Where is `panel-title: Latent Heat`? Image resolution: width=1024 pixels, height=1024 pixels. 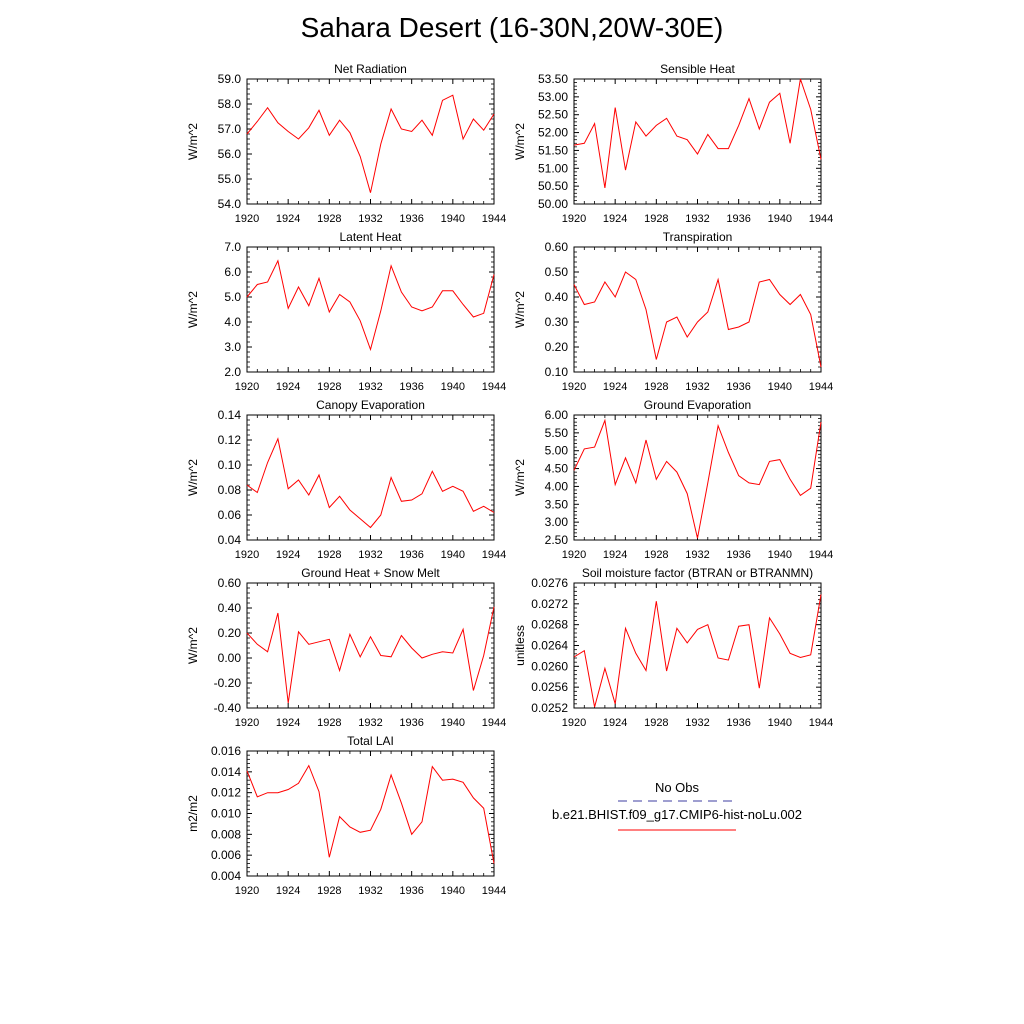
panel-title: Latent Heat is located at coordinates (370, 237).